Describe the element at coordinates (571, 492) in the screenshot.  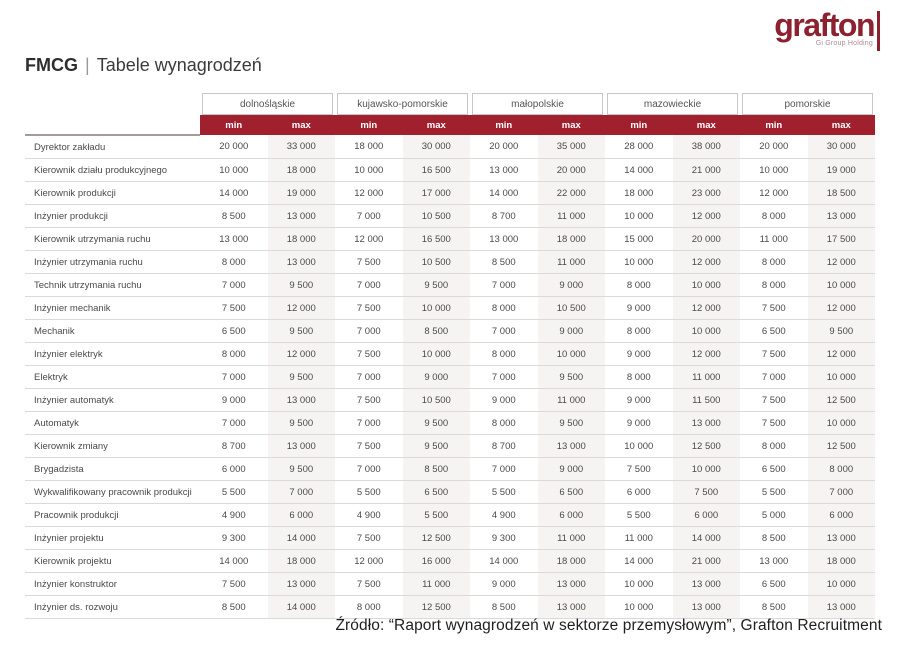
I see `salary-max-cell: 6 500` at that location.